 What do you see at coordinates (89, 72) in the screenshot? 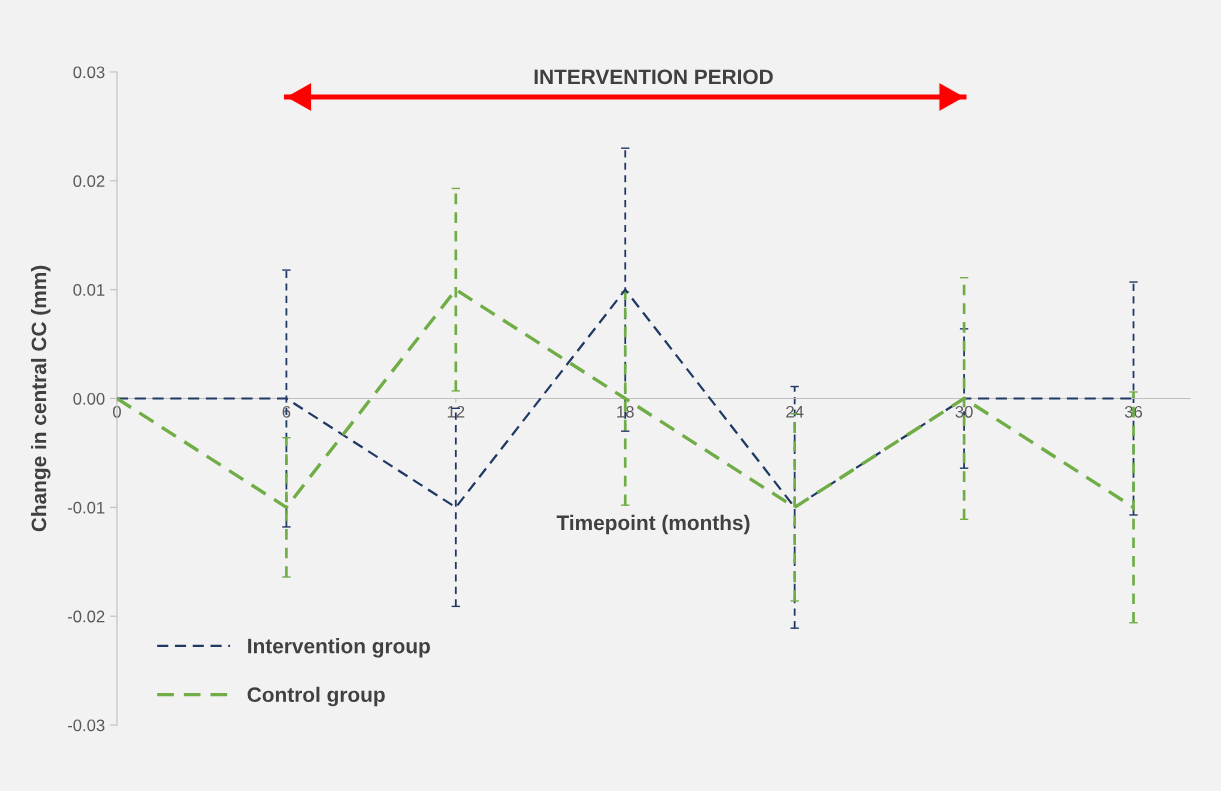
I see `y-tick-label: 0.03` at bounding box center [89, 72].